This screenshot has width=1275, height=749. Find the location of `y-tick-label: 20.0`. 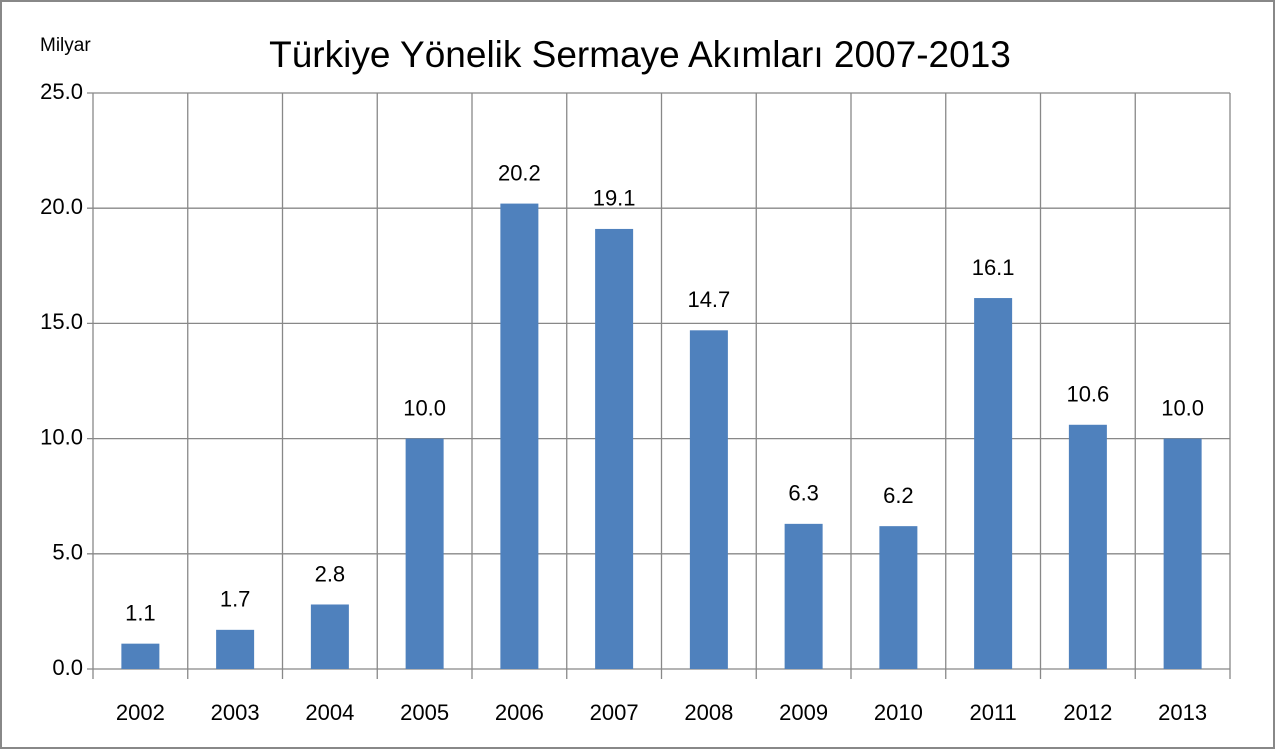

y-tick-label: 20.0 is located at coordinates (61, 206).